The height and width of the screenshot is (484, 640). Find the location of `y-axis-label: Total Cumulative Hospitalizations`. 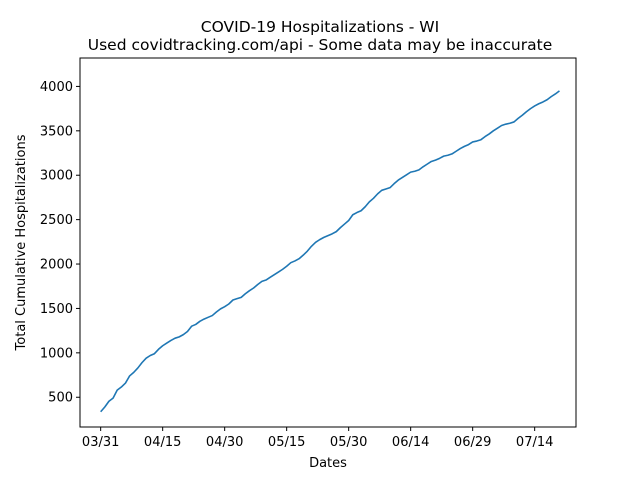

y-axis-label: Total Cumulative Hospitalizations is located at coordinates (21, 242).